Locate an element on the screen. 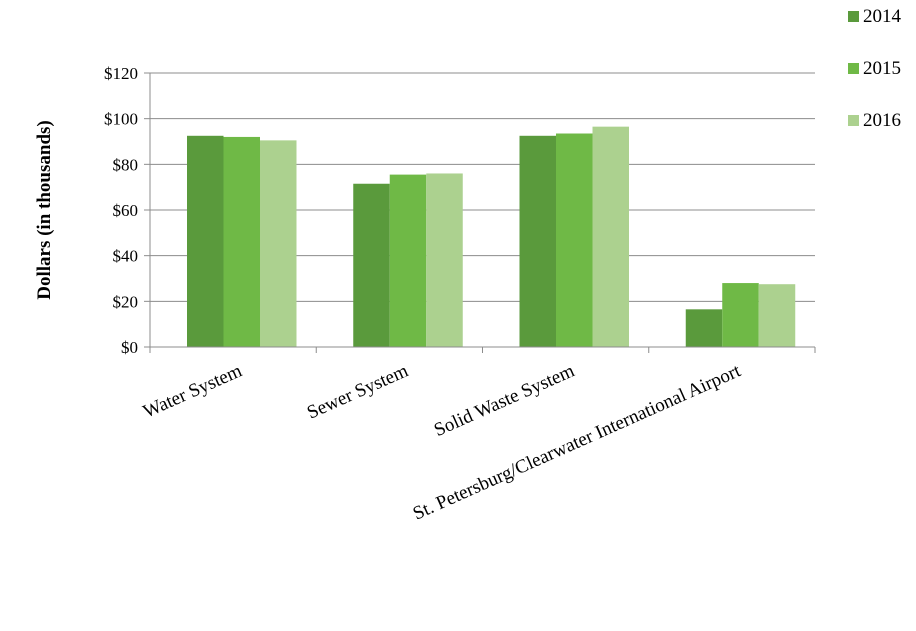 The height and width of the screenshot is (631, 916). y-tick-labels: $0 $20 $40 $60 $80 $100 $120 is located at coordinates (121, 210).